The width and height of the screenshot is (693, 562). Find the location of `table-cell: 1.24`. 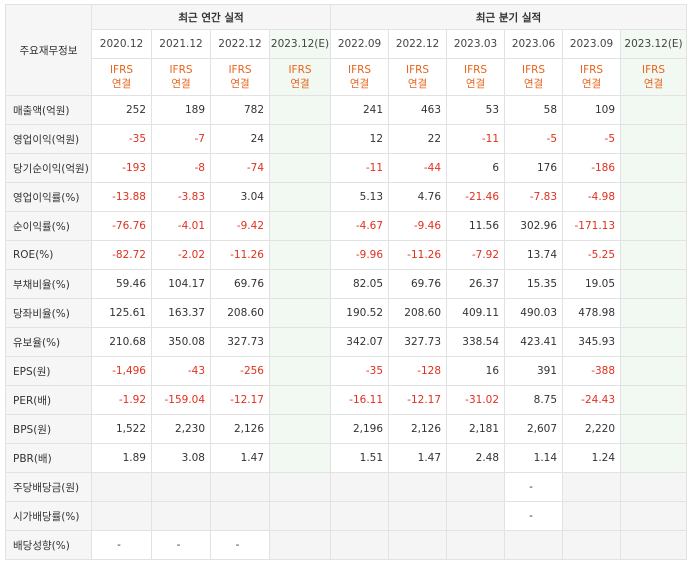

table-cell: 1.24 is located at coordinates (592, 458).